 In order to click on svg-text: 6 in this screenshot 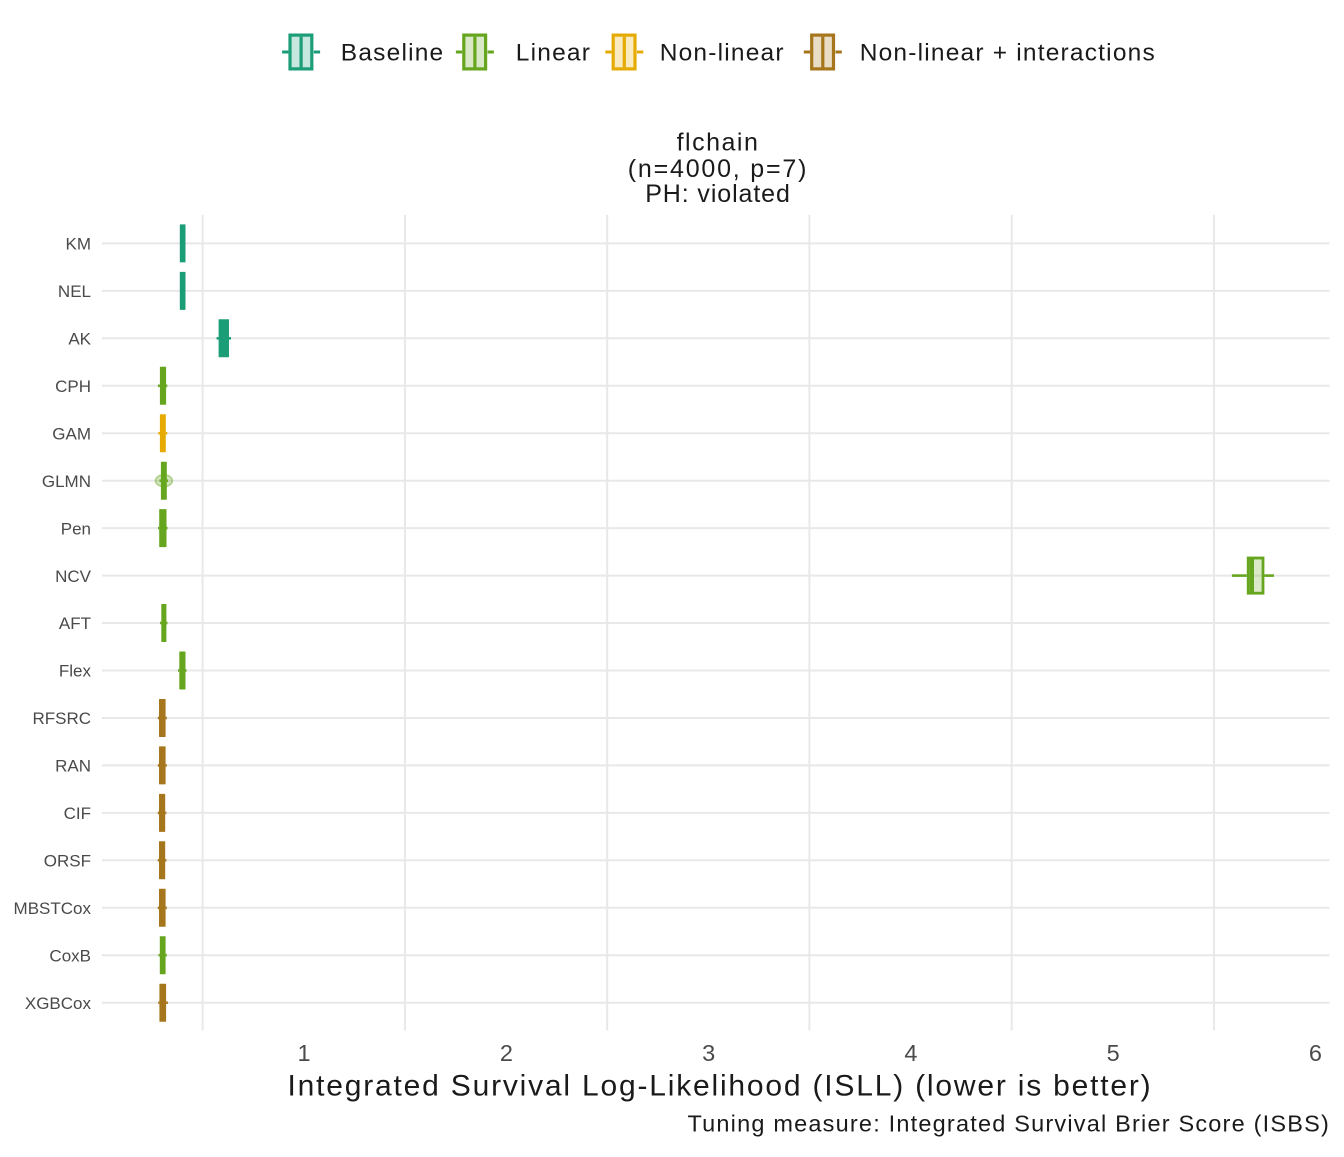, I will do `click(1315, 1053)`.